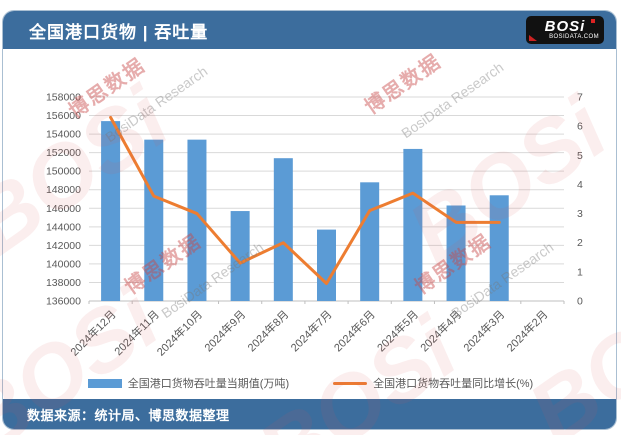  Describe the element at coordinates (63, 209) in the screenshot. I see `left-axis-tick-label: 146000` at that location.